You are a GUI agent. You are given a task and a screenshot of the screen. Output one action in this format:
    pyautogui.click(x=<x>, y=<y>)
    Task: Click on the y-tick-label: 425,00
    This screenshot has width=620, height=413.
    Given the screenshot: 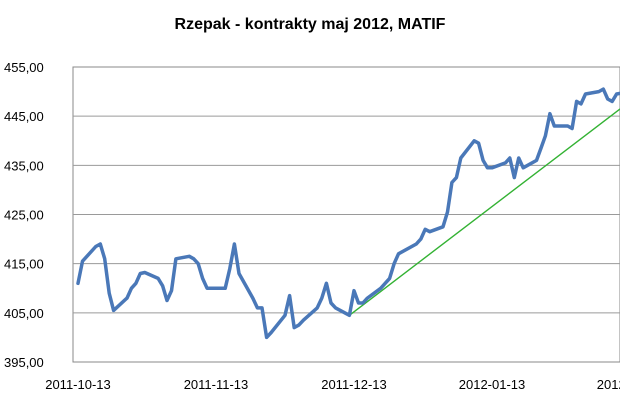 What is the action you would take?
    pyautogui.click(x=24, y=215)
    